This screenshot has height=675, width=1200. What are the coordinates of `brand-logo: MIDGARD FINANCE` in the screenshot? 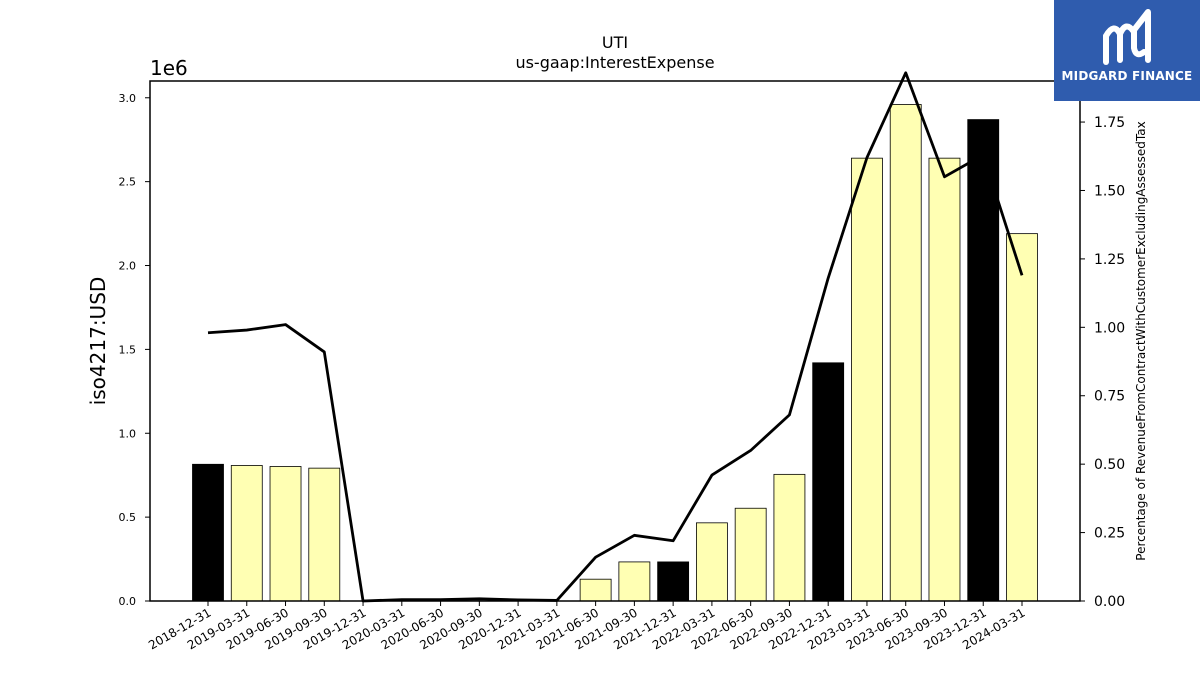 It's located at (1127, 50).